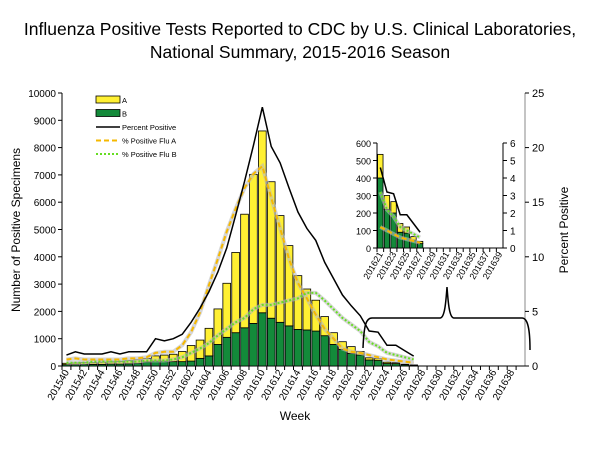  I want to click on legend-label: % Positive Flu A, so click(149, 141).